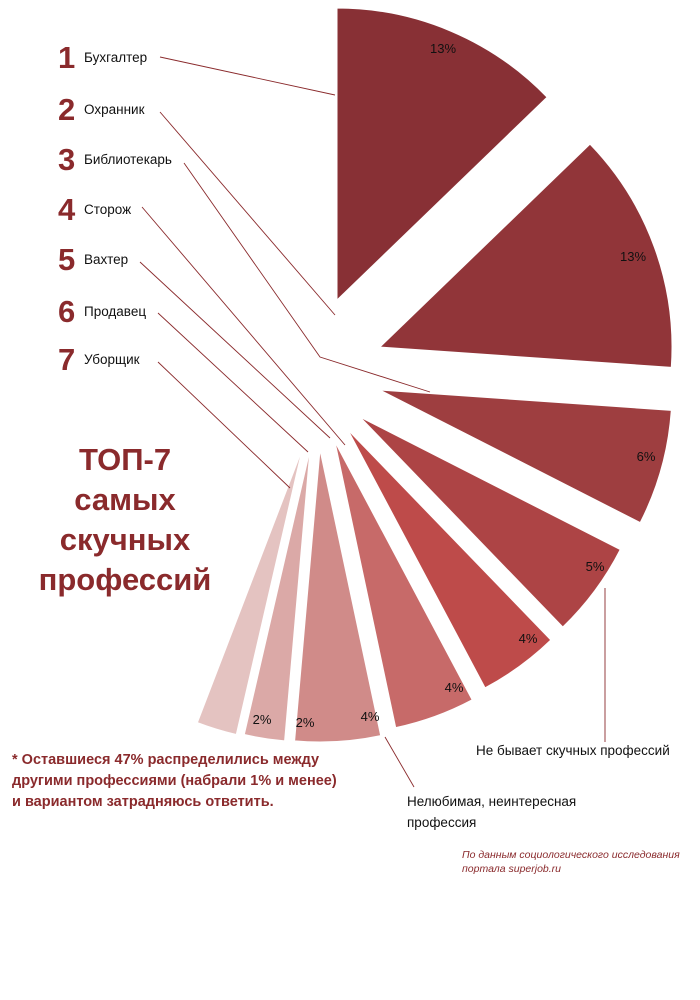 Image resolution: width=700 pixels, height=1000 pixels. What do you see at coordinates (512, 869) in the screenshot?
I see `source-line: портала superjob.ru` at bounding box center [512, 869].